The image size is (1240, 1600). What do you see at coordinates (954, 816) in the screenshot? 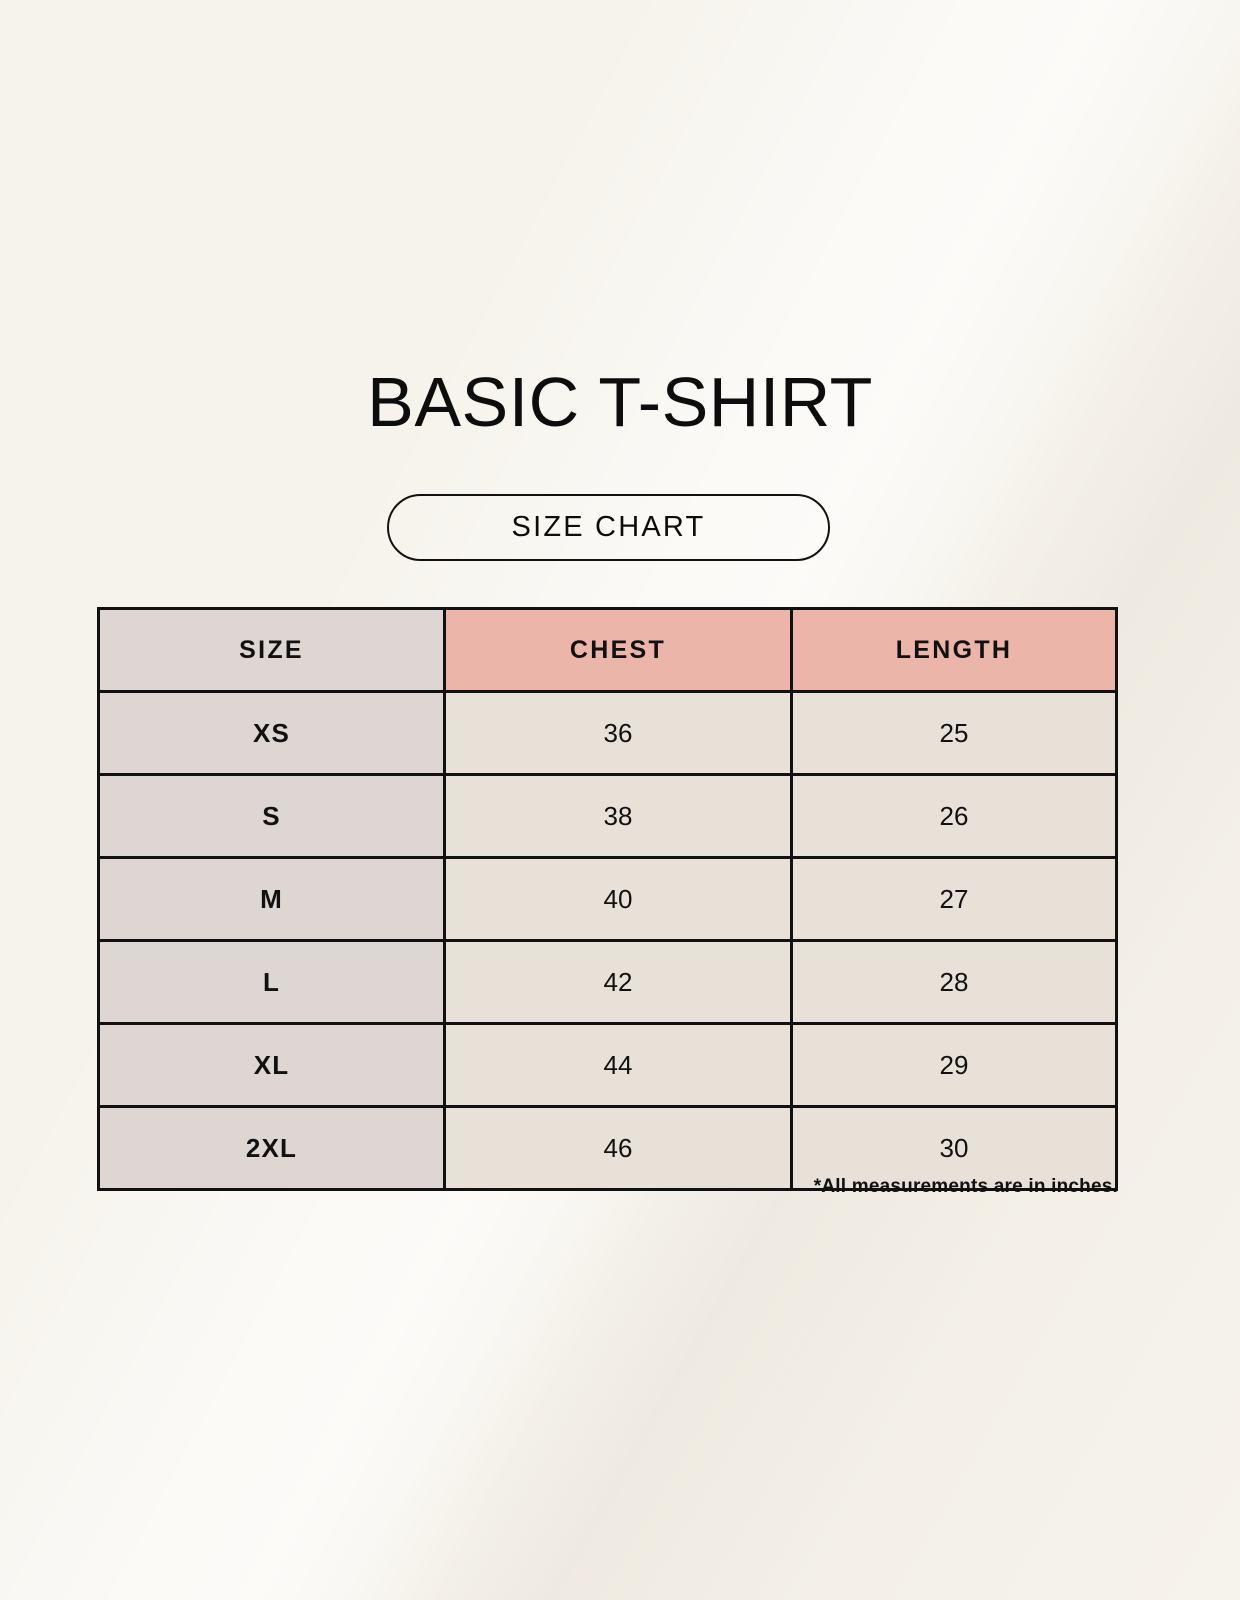
I see `cell-length: 26` at bounding box center [954, 816].